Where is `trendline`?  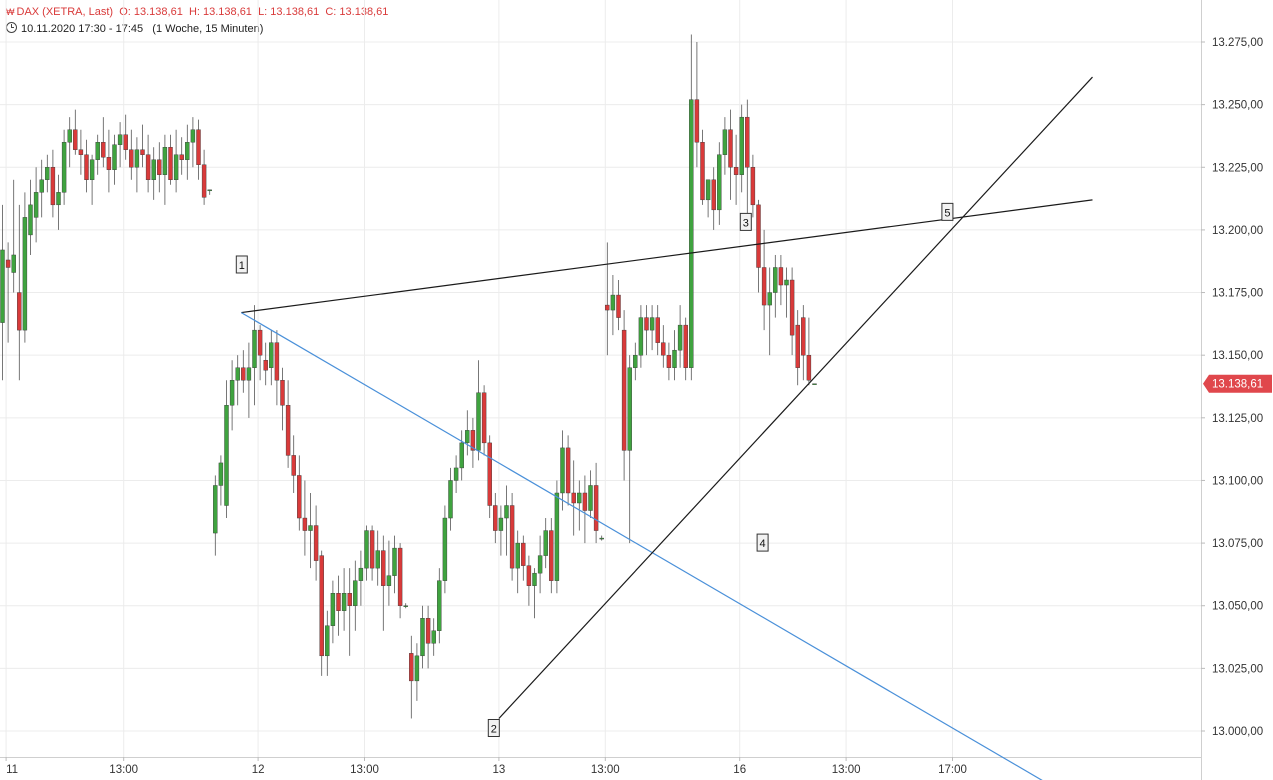
trendline is located at coordinates (667, 256).